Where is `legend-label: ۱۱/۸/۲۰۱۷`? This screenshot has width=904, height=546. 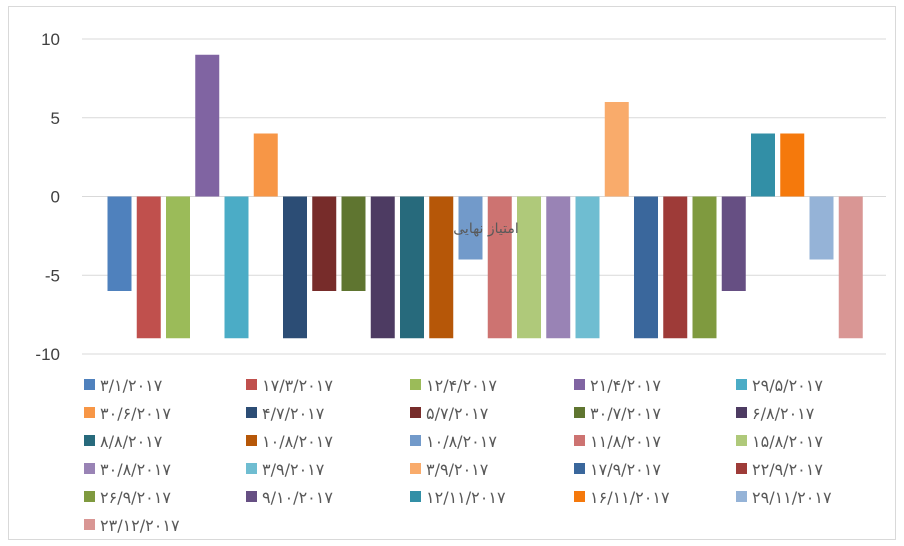
legend-label: ۱۱/۸/۲۰۱۷ is located at coordinates (625, 441).